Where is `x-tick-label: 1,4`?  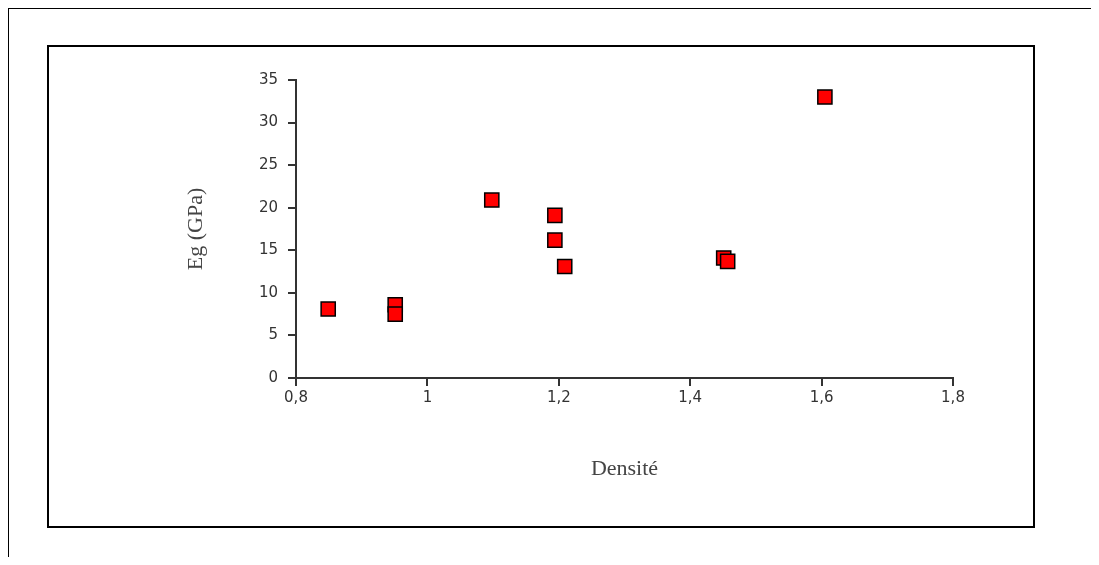 x-tick-label: 1,4 is located at coordinates (690, 396).